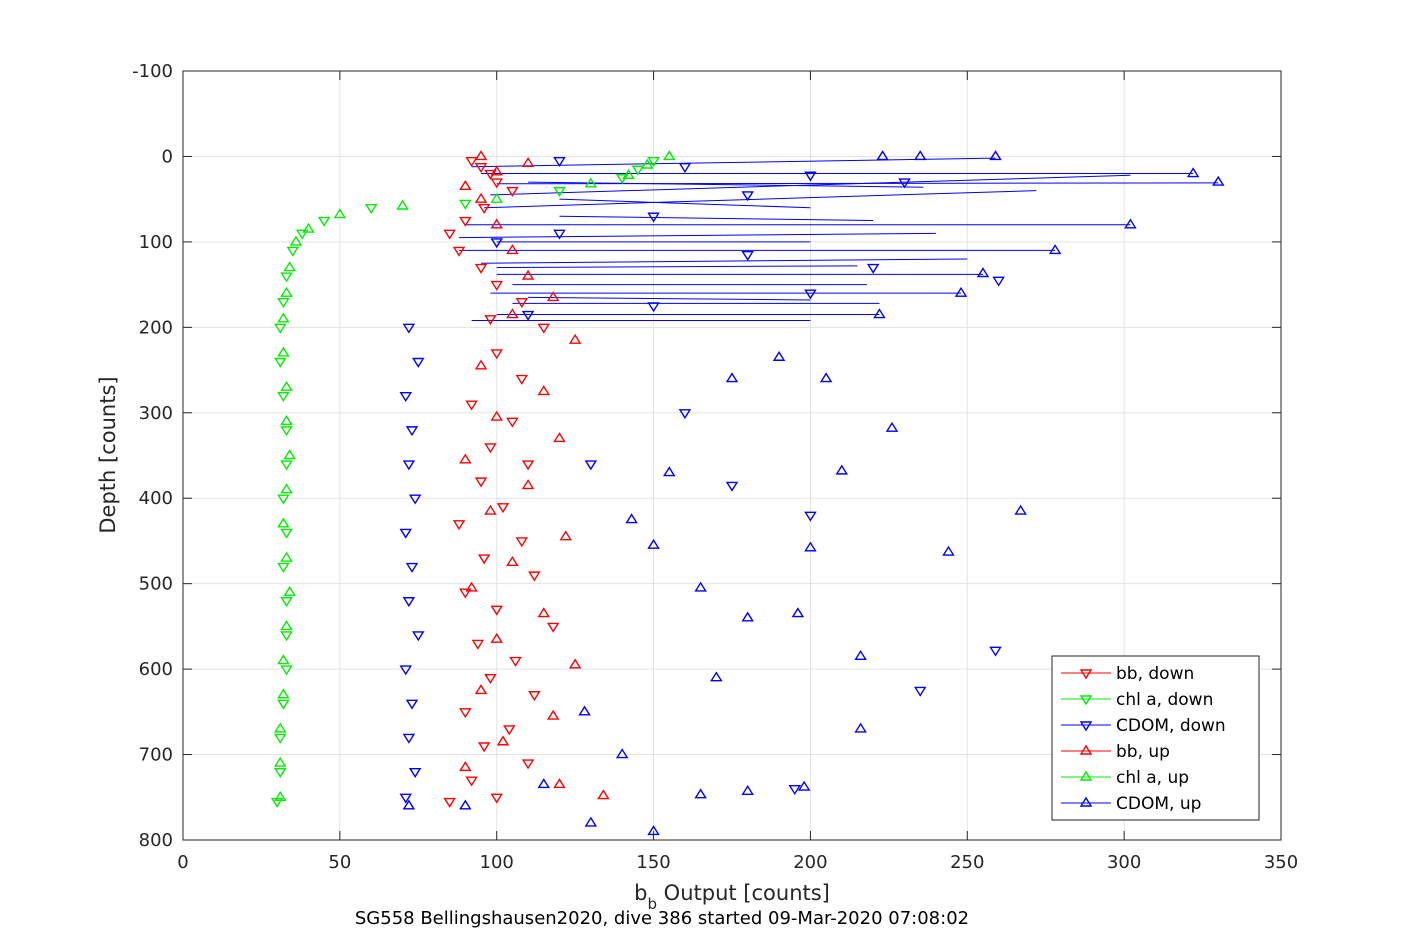  What do you see at coordinates (1124, 862) in the screenshot?
I see `x-tick-label: 300` at bounding box center [1124, 862].